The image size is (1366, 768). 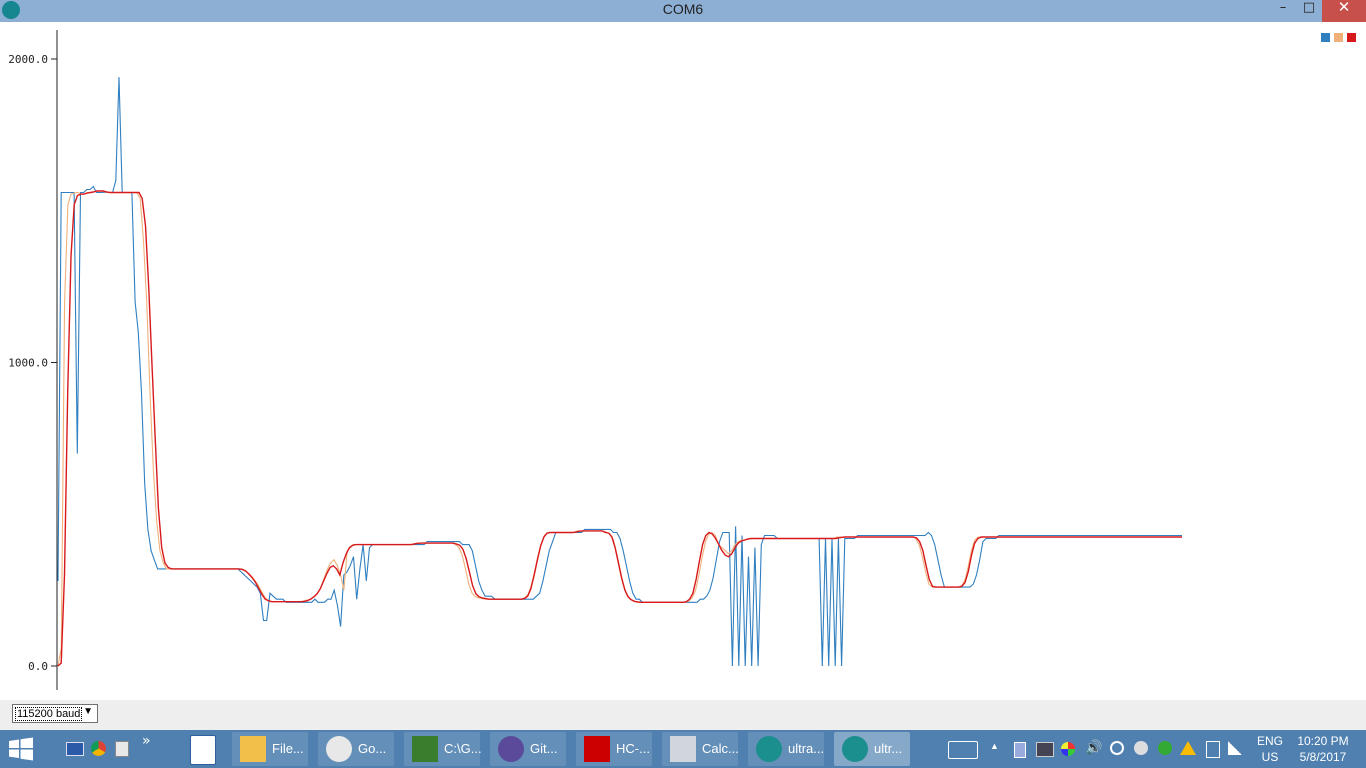 I want to click on arduino-app-icon, so click(x=11, y=10).